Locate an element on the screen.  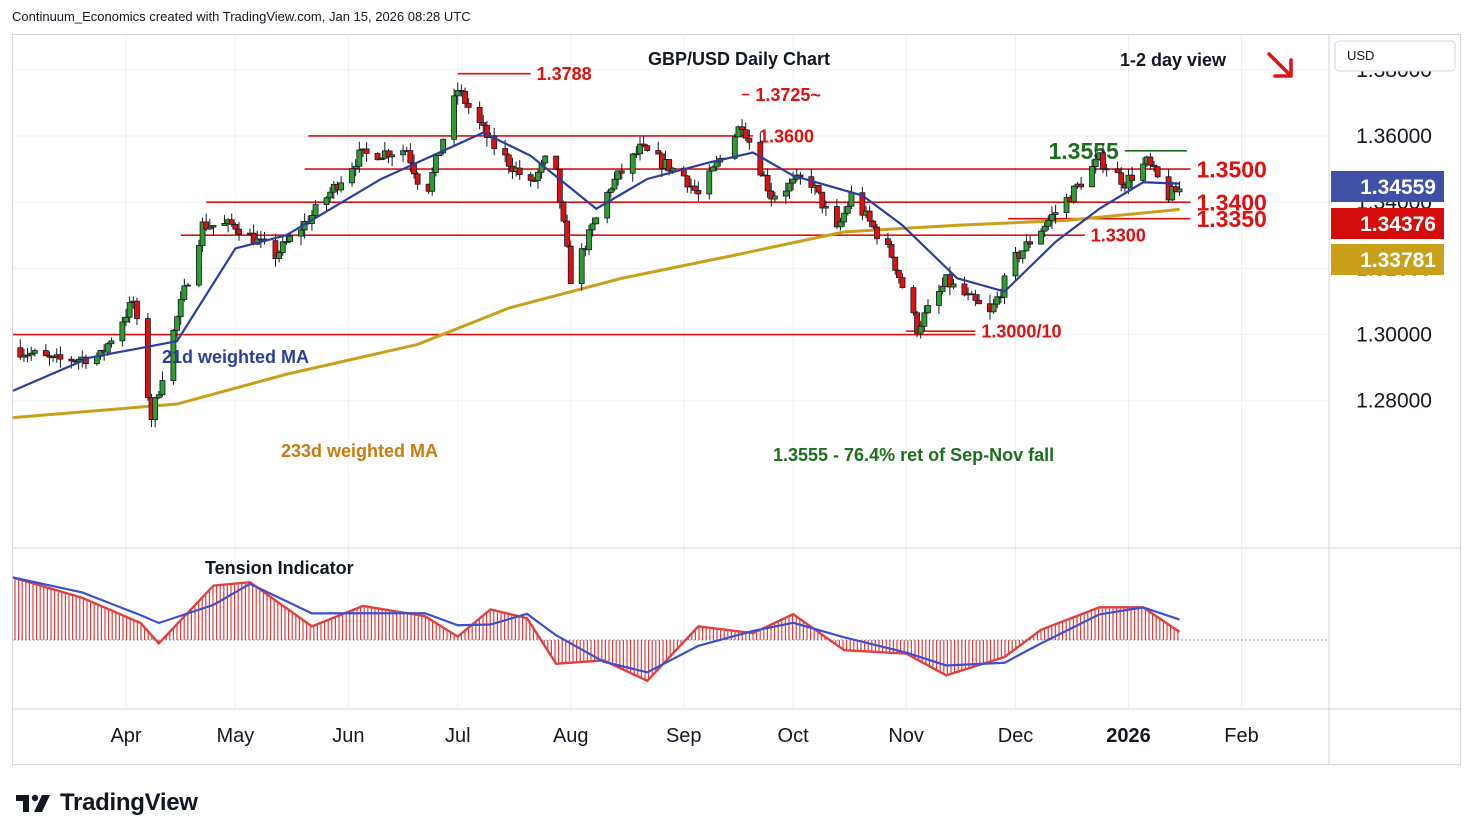
x-tick-label: Jun is located at coordinates (348, 736).